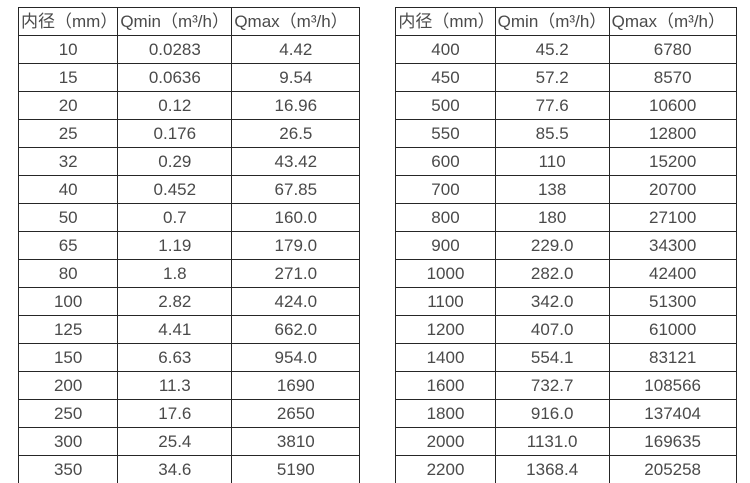  What do you see at coordinates (445, 301) in the screenshot?
I see `table-cell: 1100` at bounding box center [445, 301].